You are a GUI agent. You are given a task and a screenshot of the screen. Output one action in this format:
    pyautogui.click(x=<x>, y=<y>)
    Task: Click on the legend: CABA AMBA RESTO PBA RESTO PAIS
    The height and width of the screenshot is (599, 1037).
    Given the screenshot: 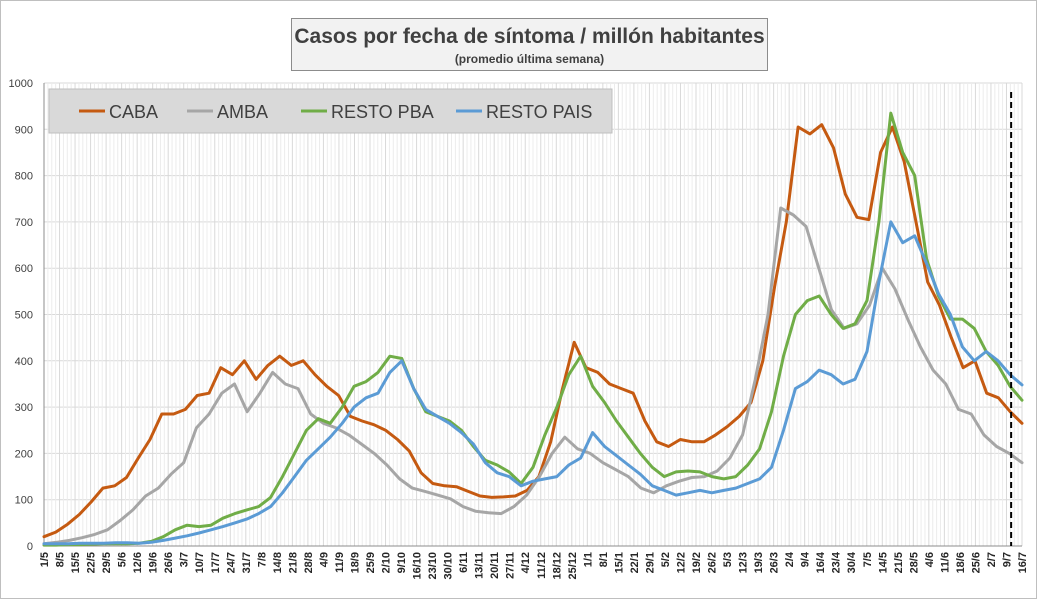 What is the action you would take?
    pyautogui.click(x=330, y=111)
    